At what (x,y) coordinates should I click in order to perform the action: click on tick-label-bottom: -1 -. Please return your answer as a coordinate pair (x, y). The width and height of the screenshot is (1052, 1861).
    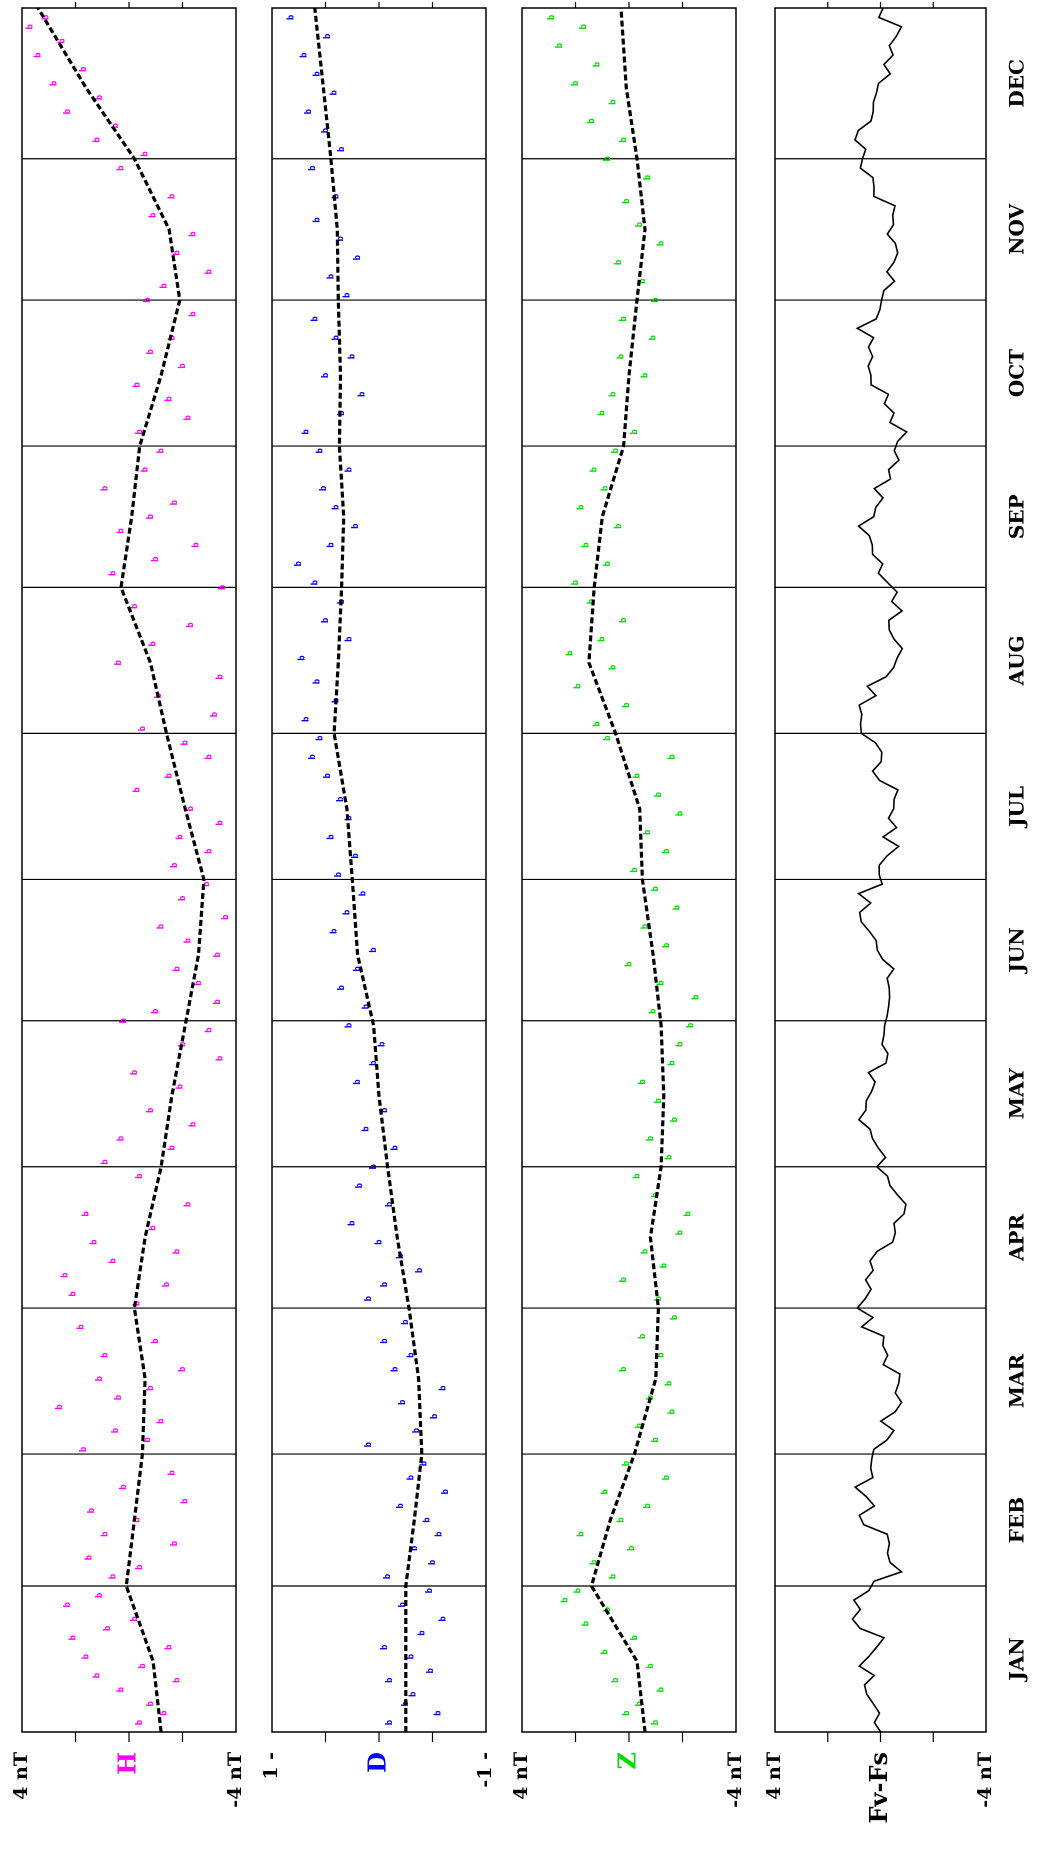
    Looking at the image, I should click on (485, 1770).